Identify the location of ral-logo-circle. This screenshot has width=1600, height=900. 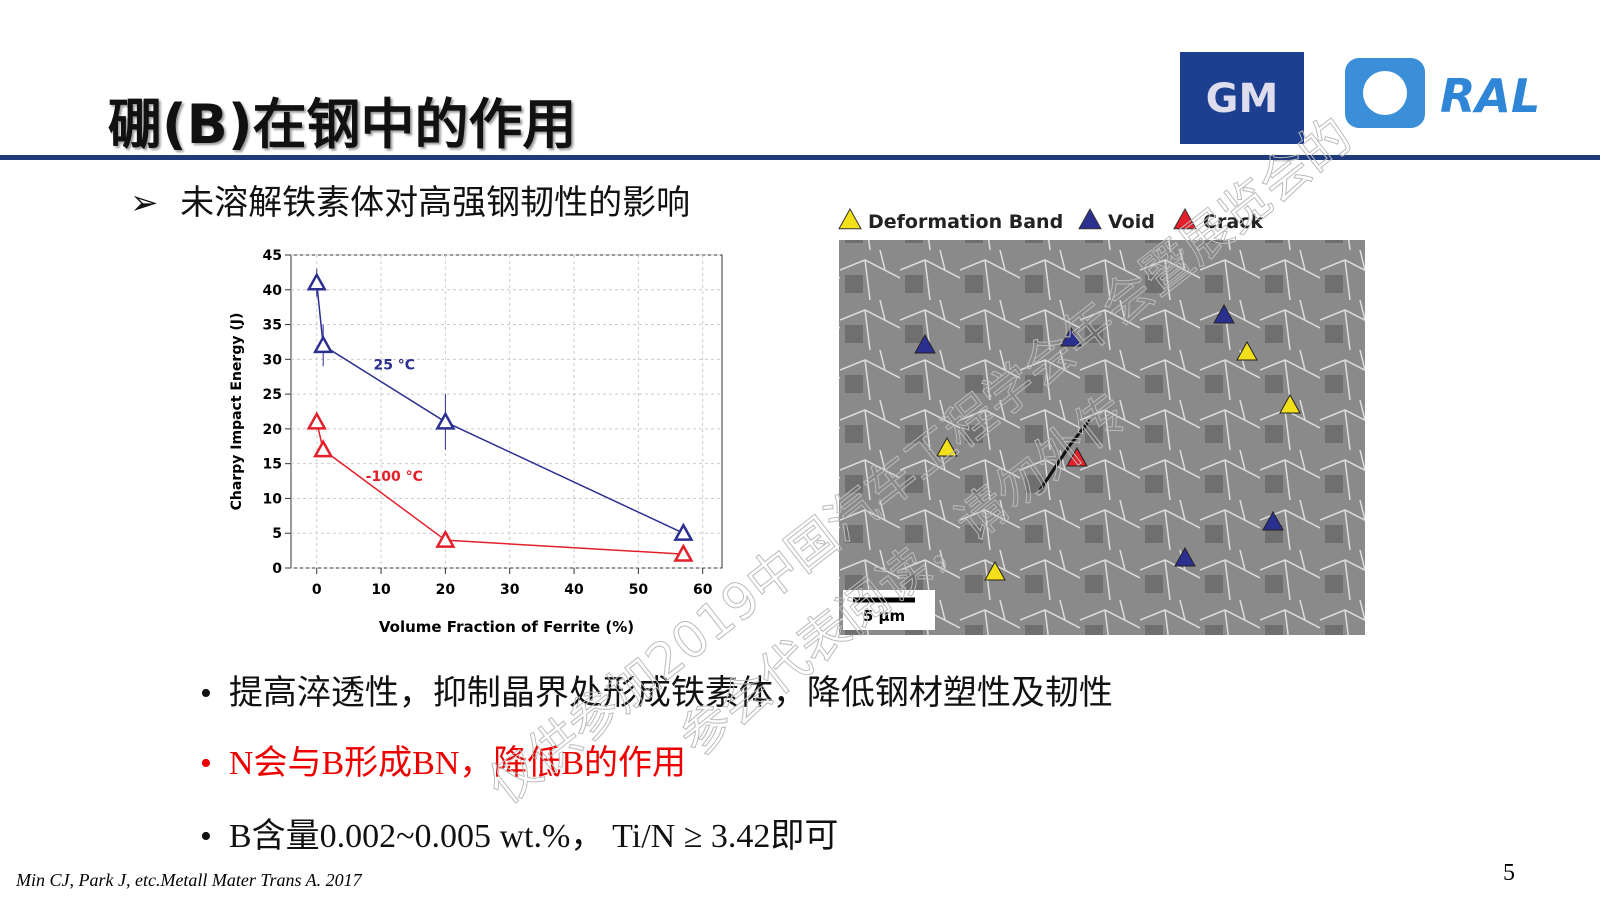
(1385, 93).